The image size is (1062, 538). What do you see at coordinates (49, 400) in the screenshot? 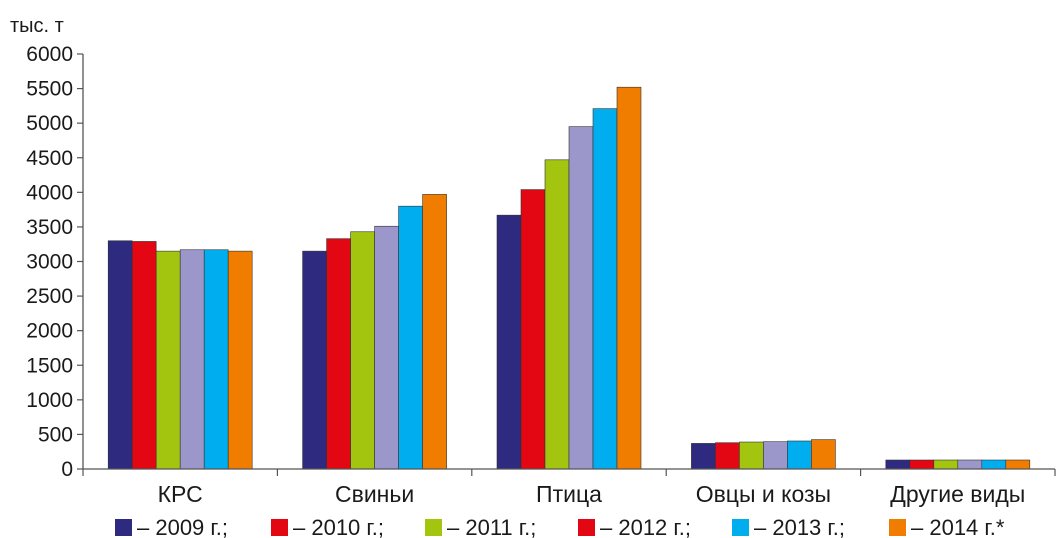
I see `y-tick-label: 1000` at bounding box center [49, 400].